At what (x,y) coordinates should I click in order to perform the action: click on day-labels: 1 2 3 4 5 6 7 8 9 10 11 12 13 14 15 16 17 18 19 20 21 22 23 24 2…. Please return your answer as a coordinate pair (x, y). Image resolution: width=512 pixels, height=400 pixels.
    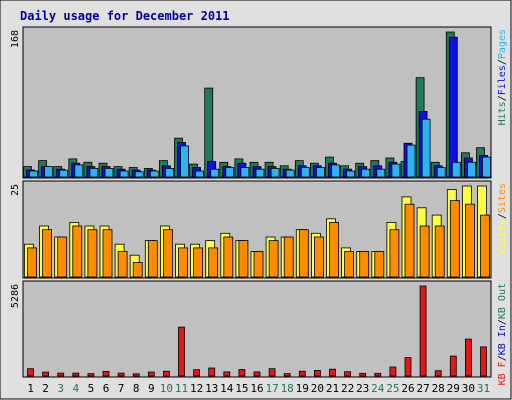
    Looking at the image, I should click on (258, 388).